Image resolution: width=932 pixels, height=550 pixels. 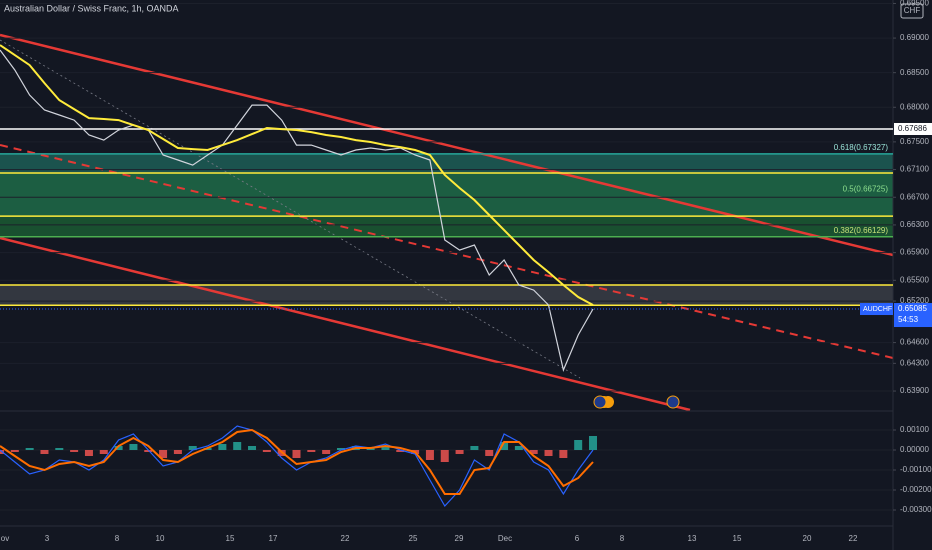 What do you see at coordinates (908, 319) in the screenshot?
I see `countdown: 54:53` at bounding box center [908, 319].